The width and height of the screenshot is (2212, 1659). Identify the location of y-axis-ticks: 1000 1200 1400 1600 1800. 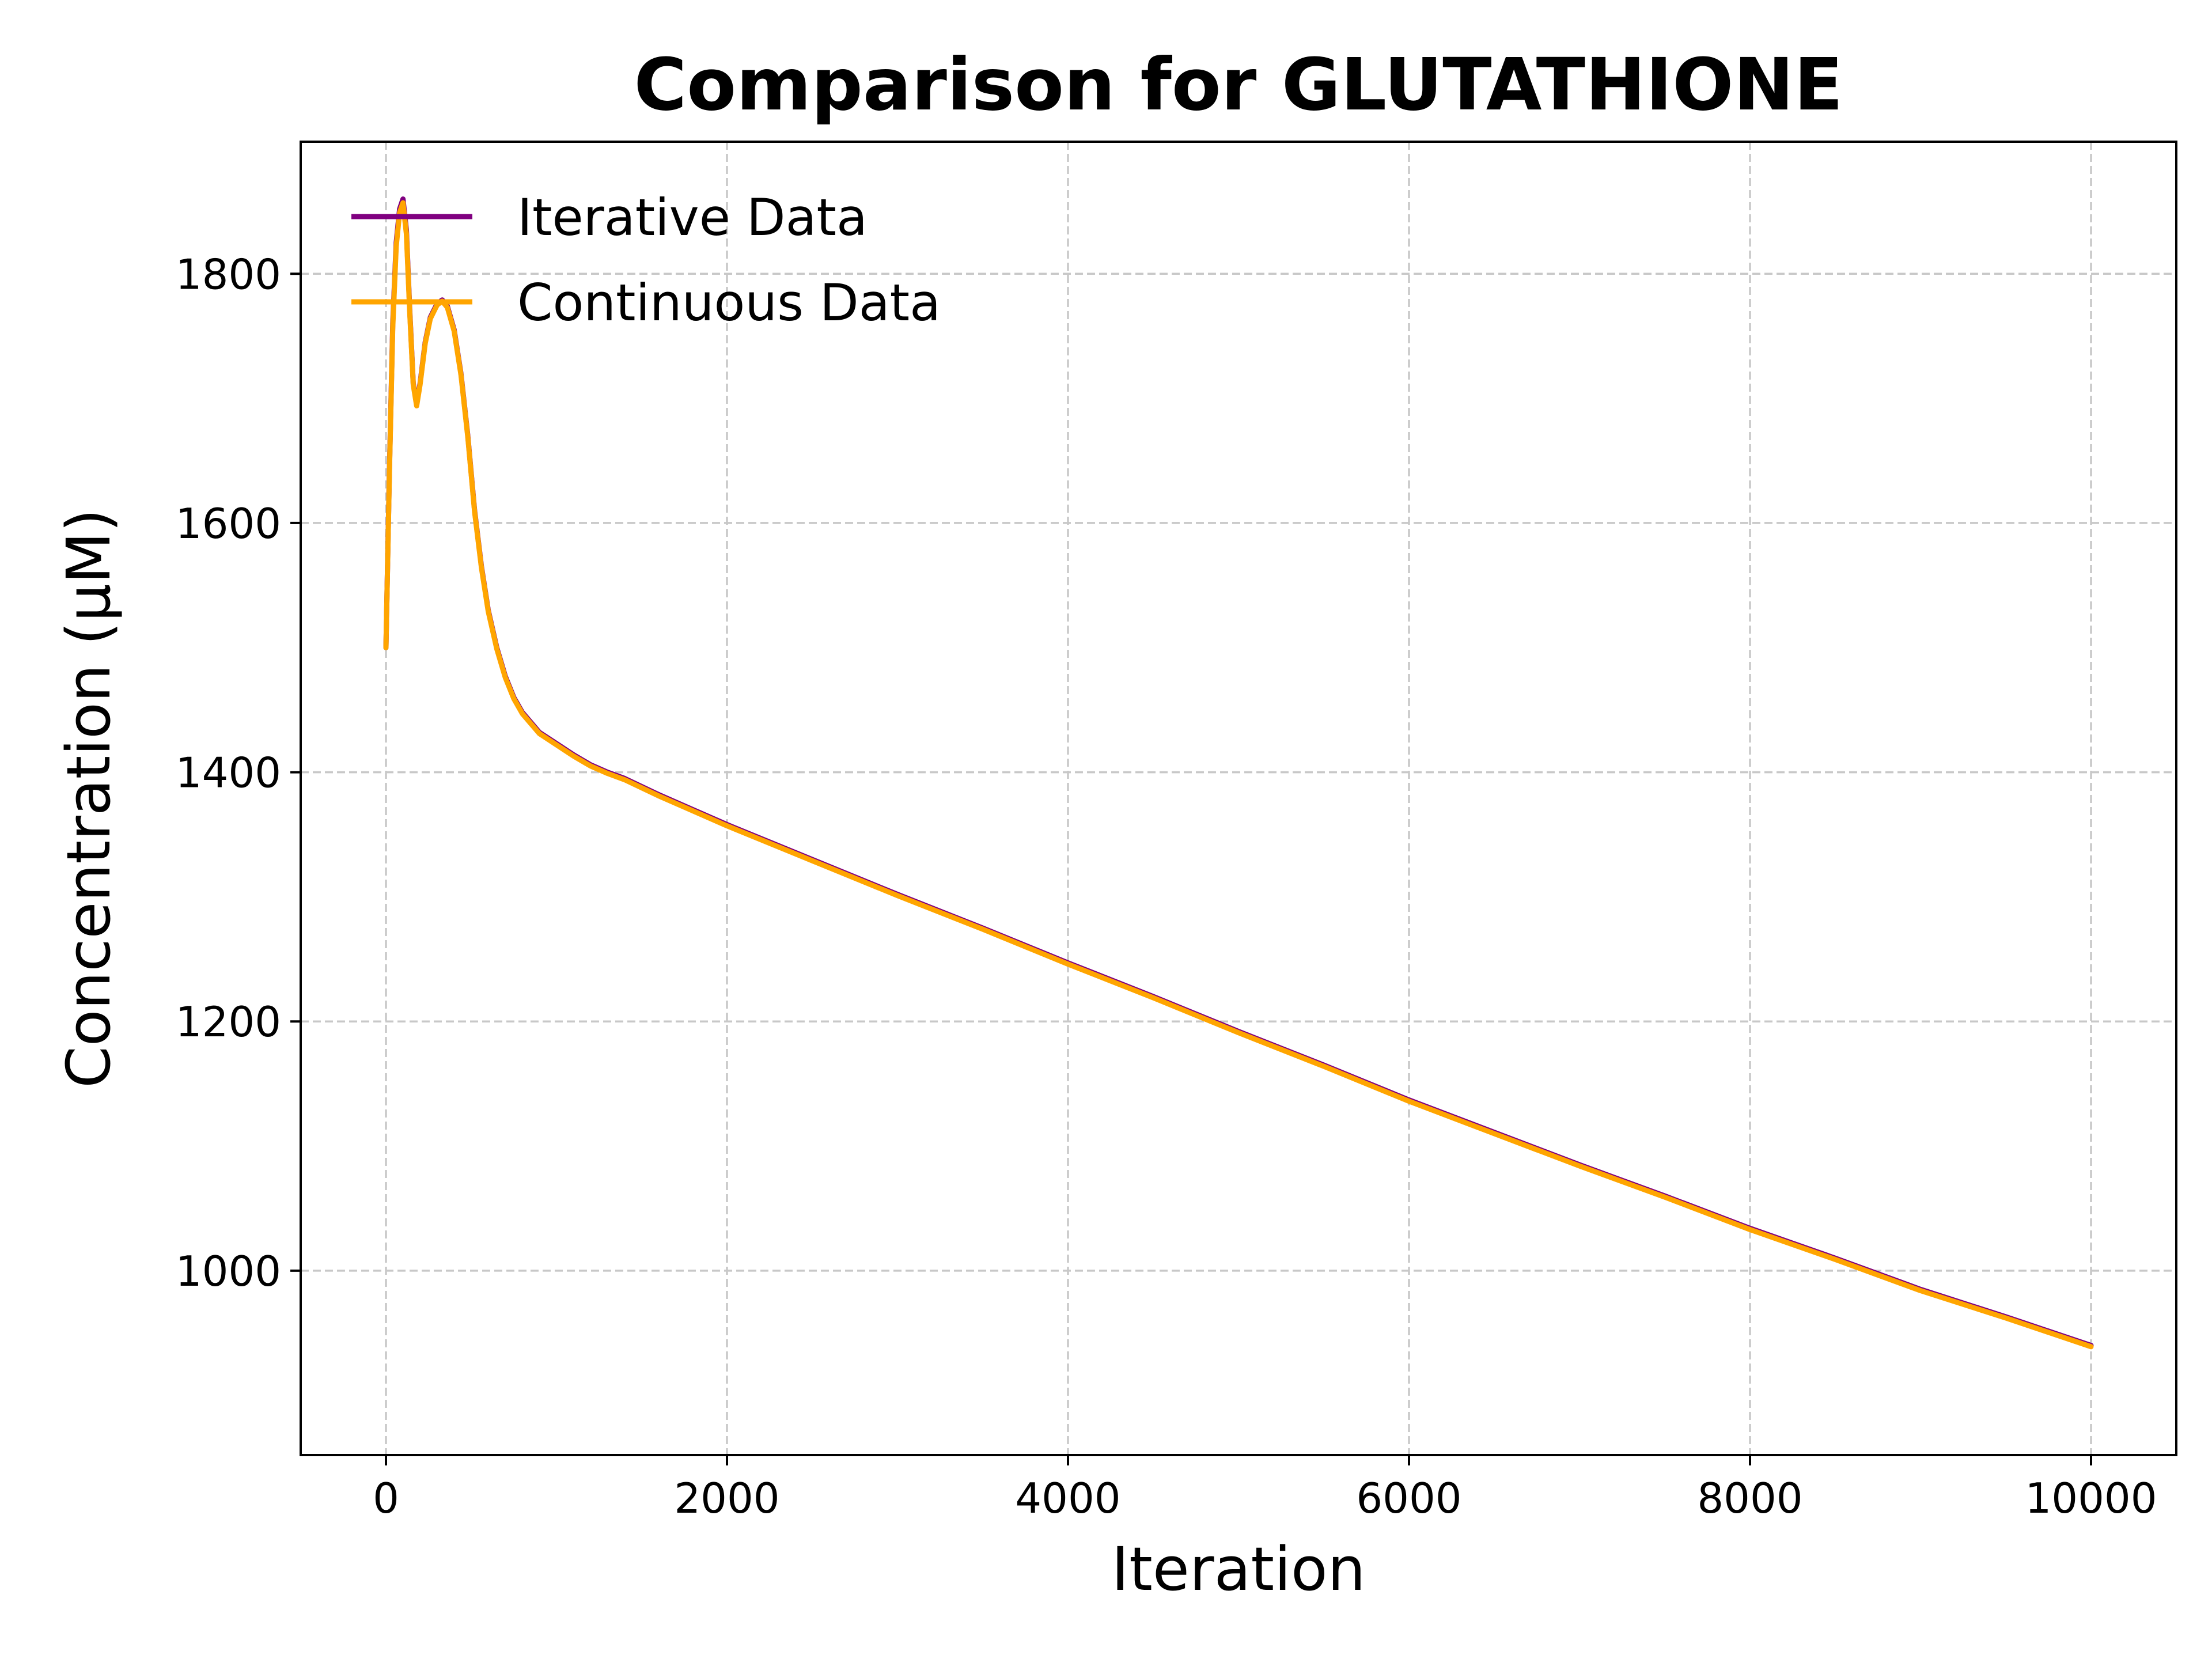
(238, 773).